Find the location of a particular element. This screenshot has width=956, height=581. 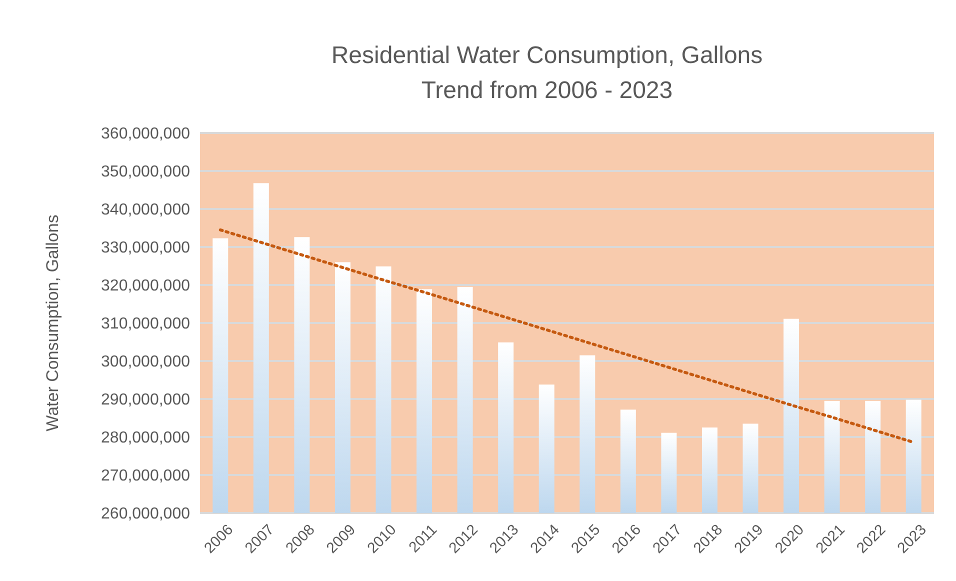

y-tick-label: 350,000,000 is located at coordinates (145, 172).